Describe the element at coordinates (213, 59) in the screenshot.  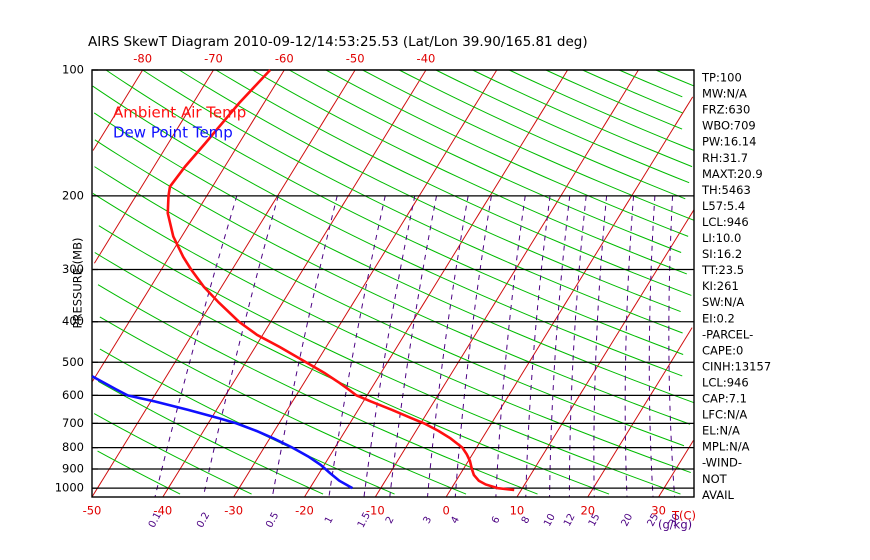
I see `temp-tick-top--70: -70` at that location.